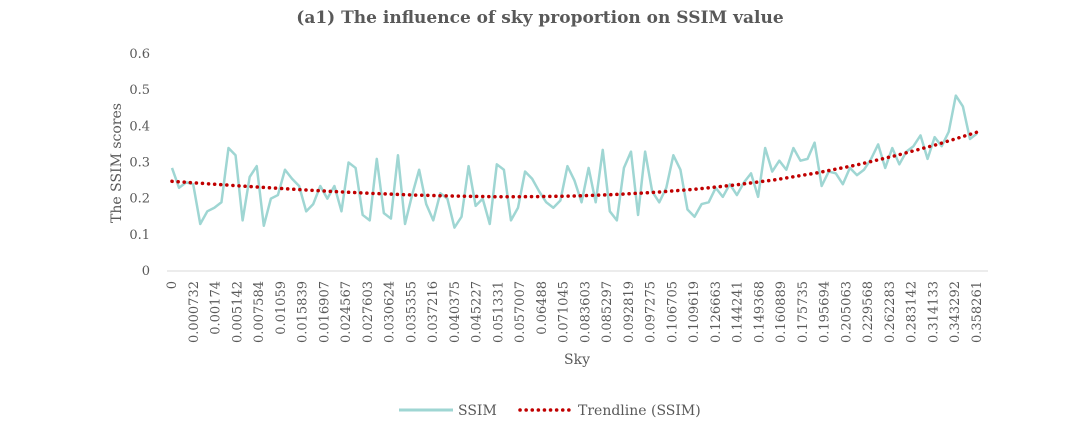  What do you see at coordinates (868, 312) in the screenshot?
I see `x-tick-label: 0.229568` at bounding box center [868, 312].